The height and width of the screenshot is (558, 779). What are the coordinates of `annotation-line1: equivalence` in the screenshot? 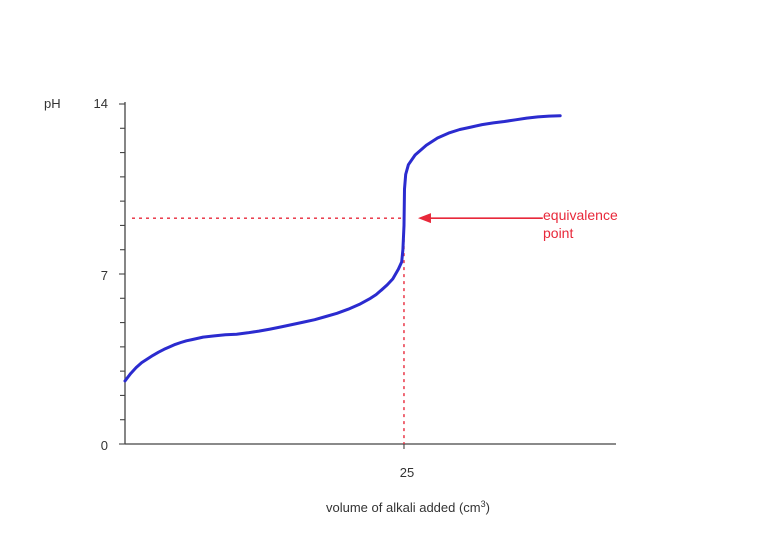 It's located at (580, 215).